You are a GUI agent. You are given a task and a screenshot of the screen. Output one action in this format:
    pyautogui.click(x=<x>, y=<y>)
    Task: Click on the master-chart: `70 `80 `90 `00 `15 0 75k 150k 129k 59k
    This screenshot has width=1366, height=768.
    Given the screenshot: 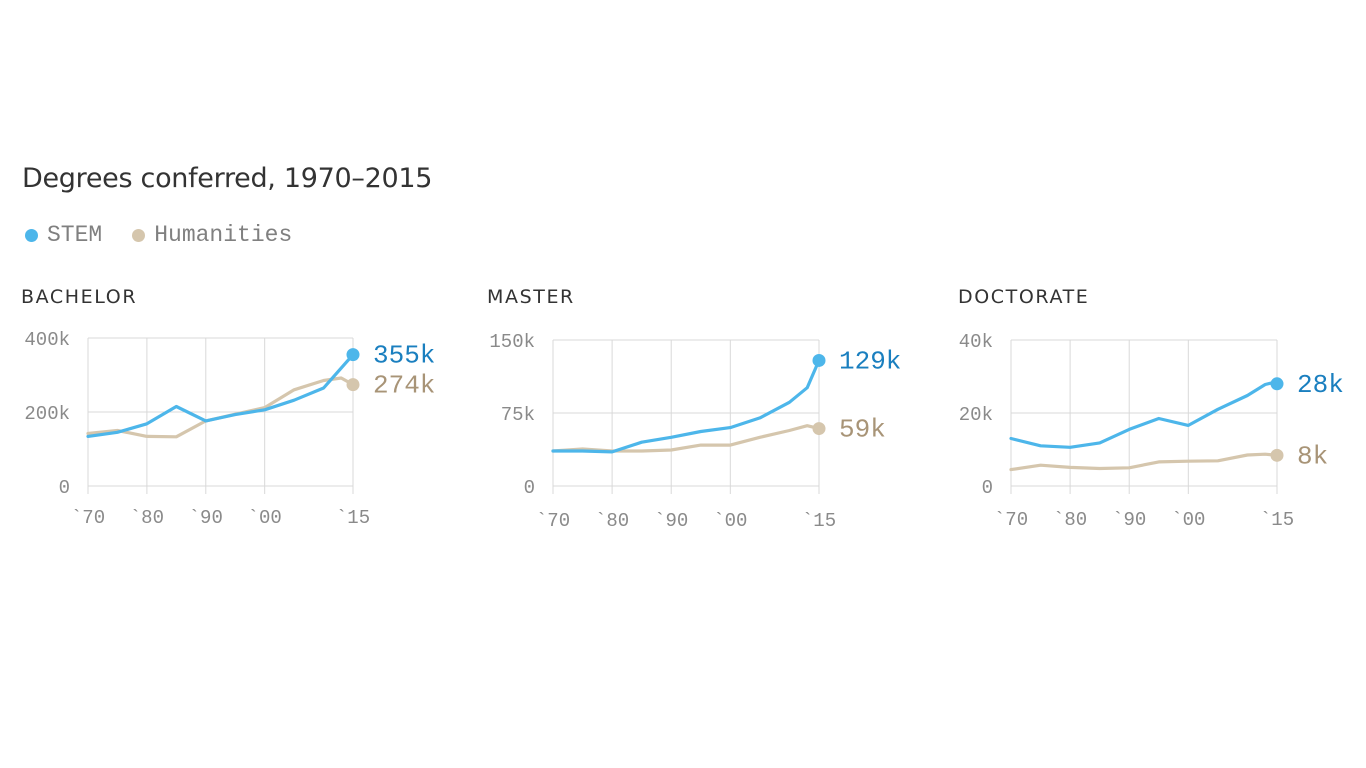 What is the action you would take?
    pyautogui.click(x=695, y=431)
    